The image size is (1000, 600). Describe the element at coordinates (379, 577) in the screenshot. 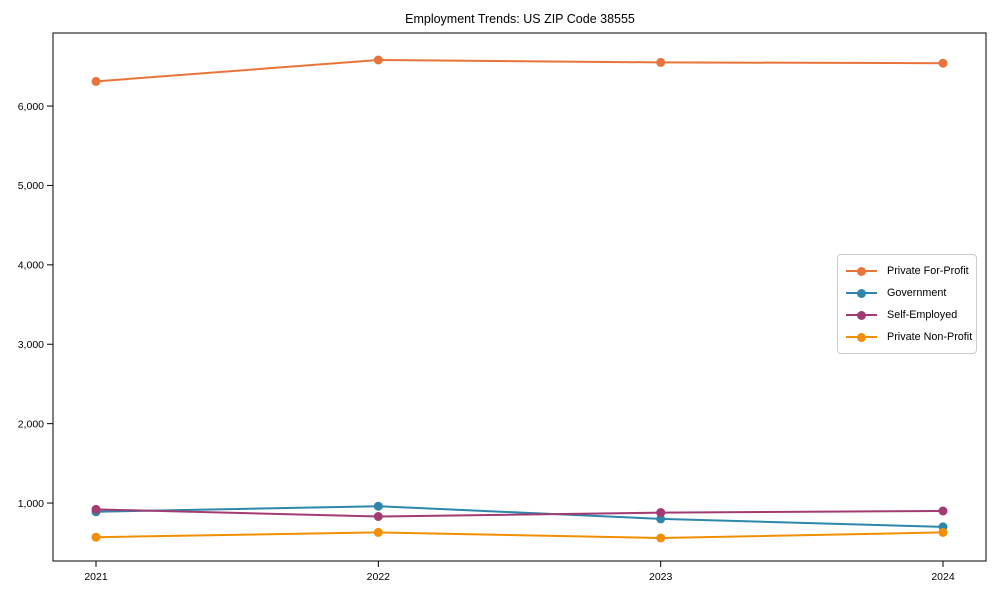

I see `x-axis-tick-label: 2022` at that location.